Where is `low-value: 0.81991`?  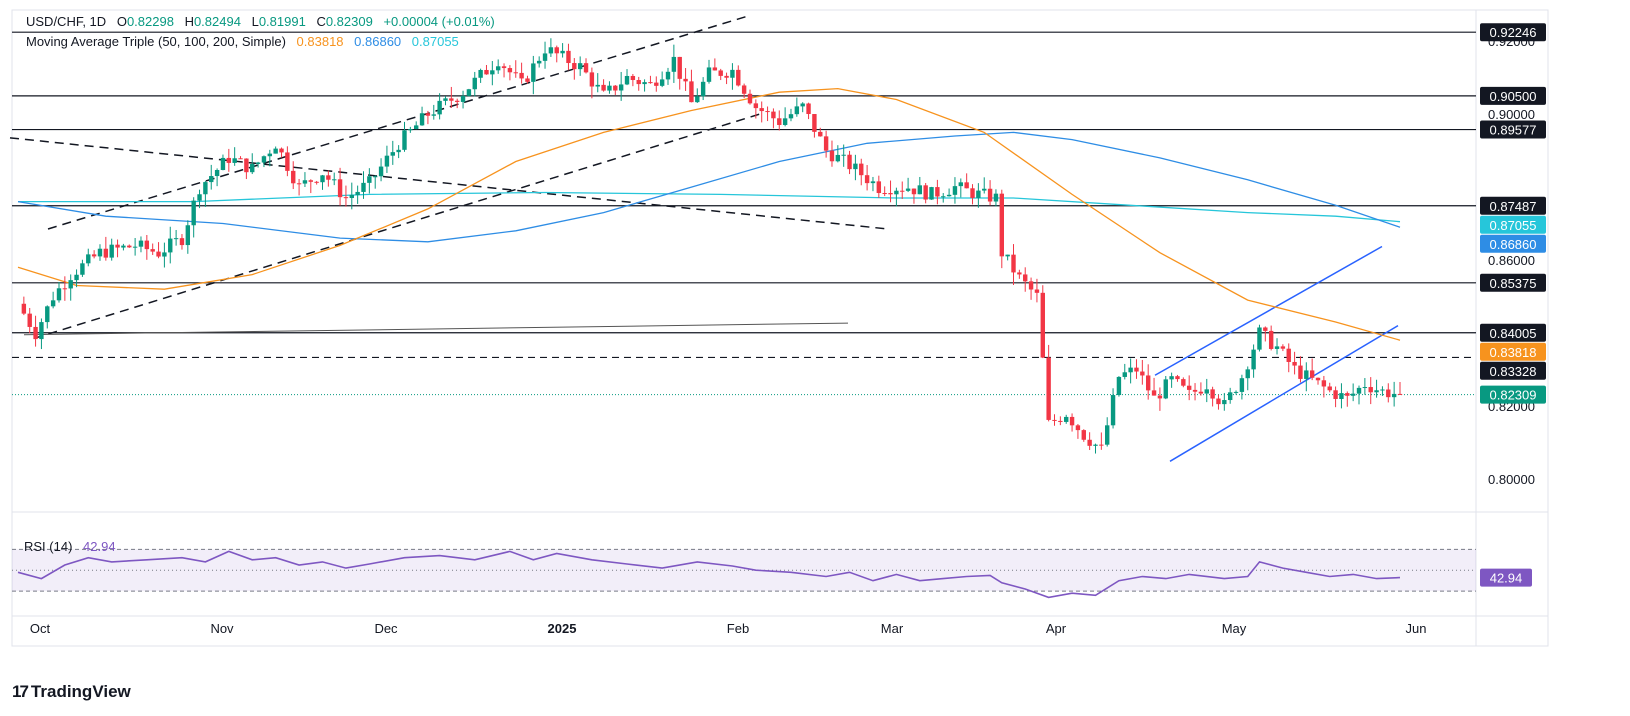 low-value: 0.81991 is located at coordinates (282, 21).